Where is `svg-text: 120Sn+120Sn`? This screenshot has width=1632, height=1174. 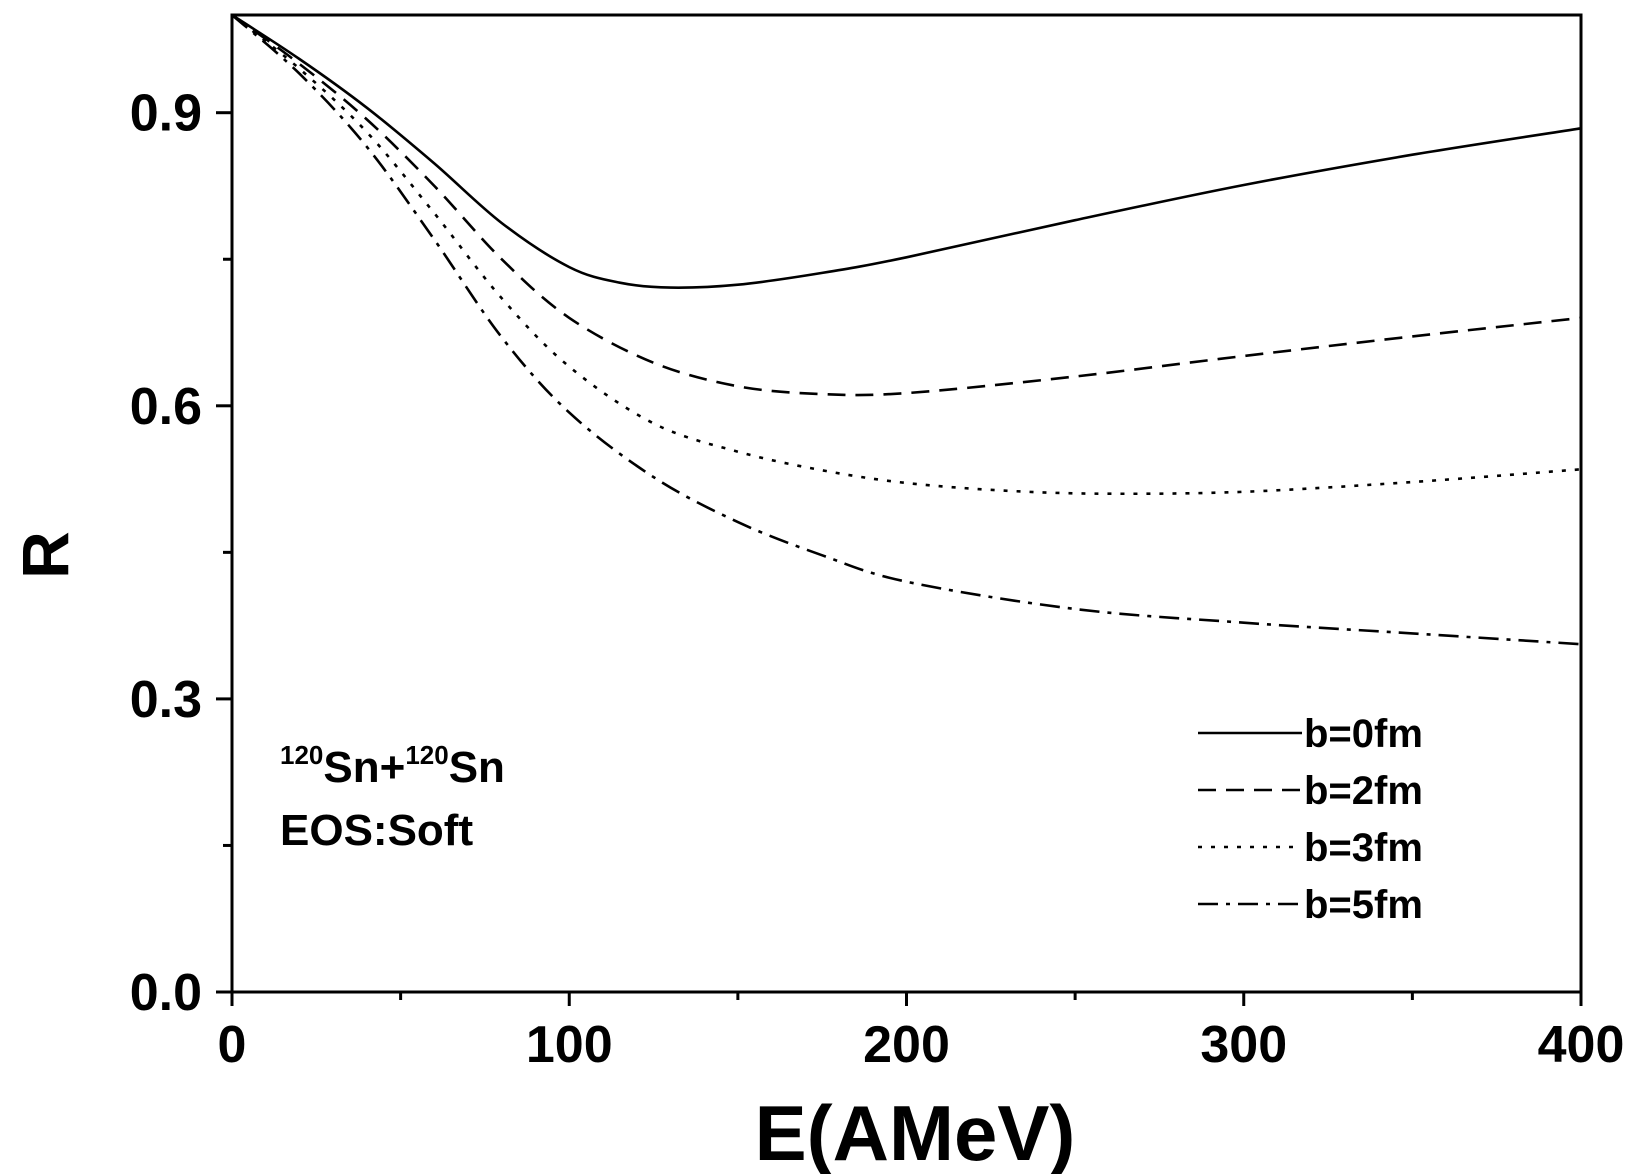 svg-text: 120Sn+120Sn is located at coordinates (392, 766).